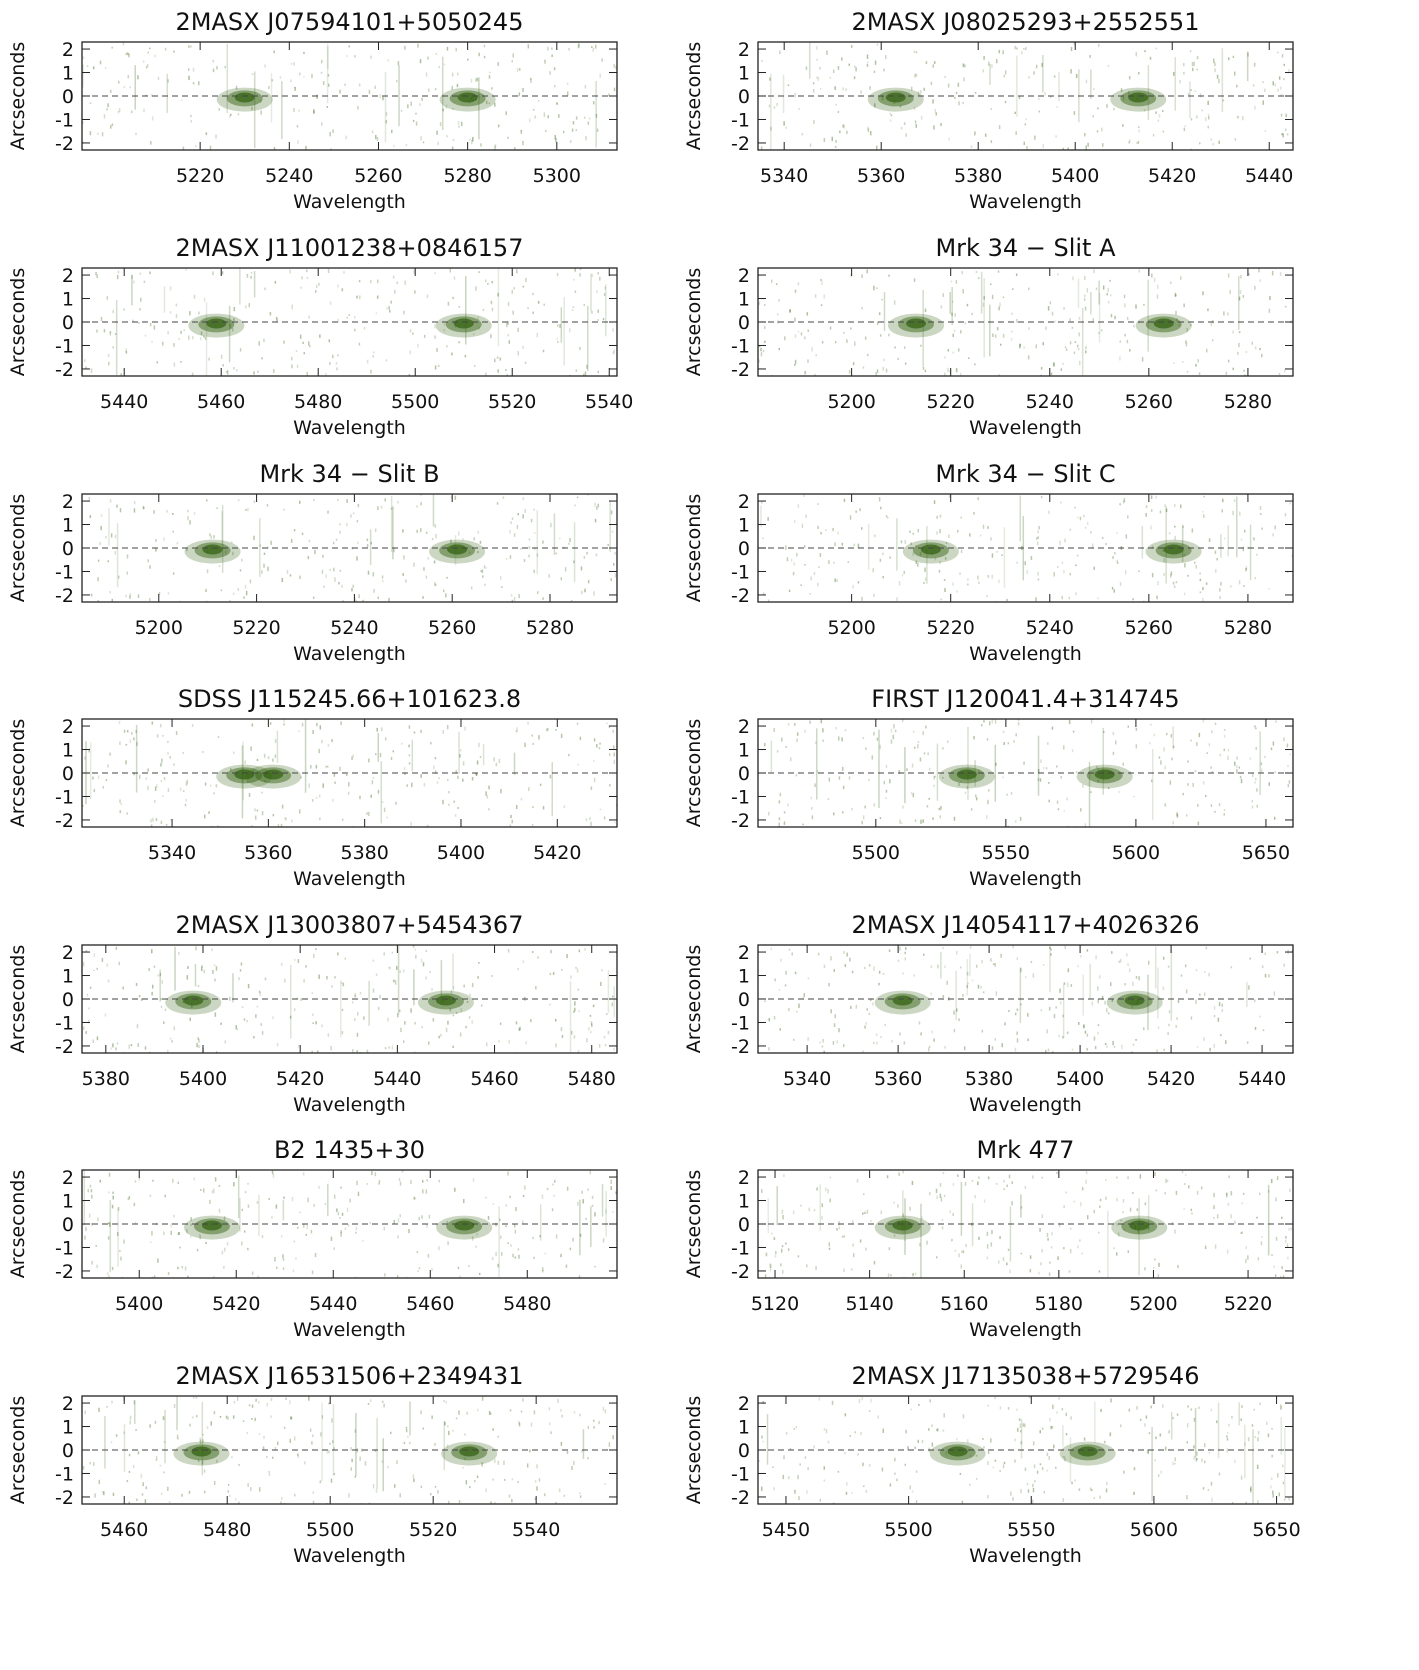  I want to click on y-axis-label: Arcseconds, so click(18, 999).